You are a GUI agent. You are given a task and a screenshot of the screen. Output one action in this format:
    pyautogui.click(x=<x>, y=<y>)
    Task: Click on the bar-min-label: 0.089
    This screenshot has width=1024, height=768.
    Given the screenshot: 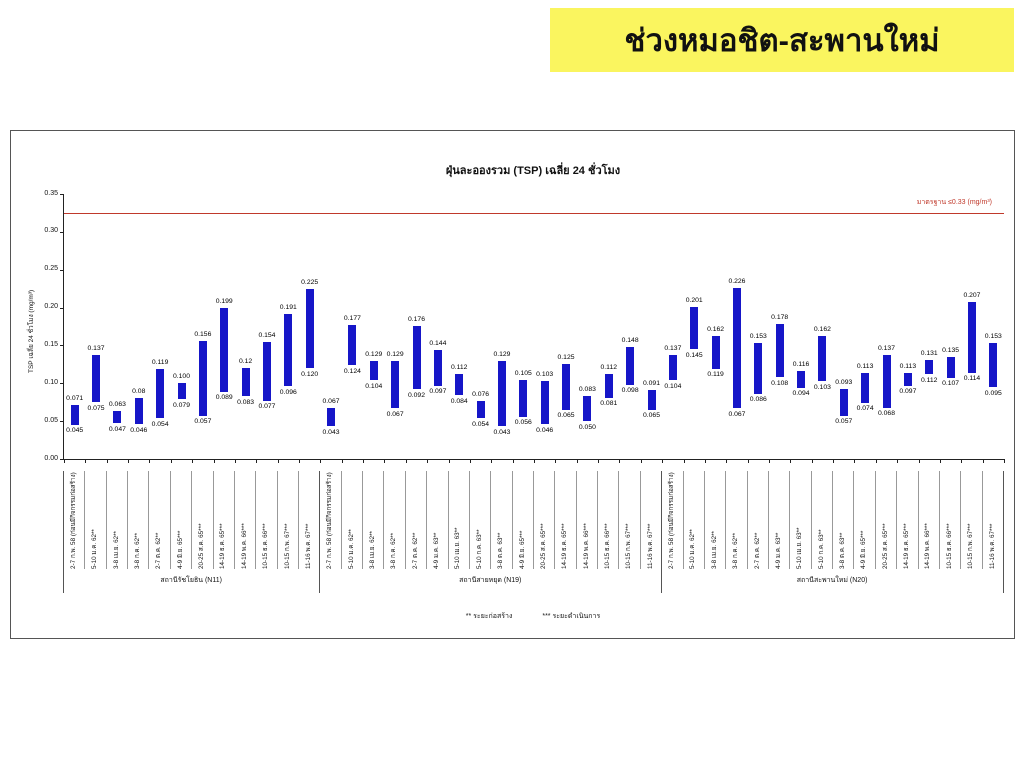 What is the action you would take?
    pyautogui.click(x=224, y=398)
    